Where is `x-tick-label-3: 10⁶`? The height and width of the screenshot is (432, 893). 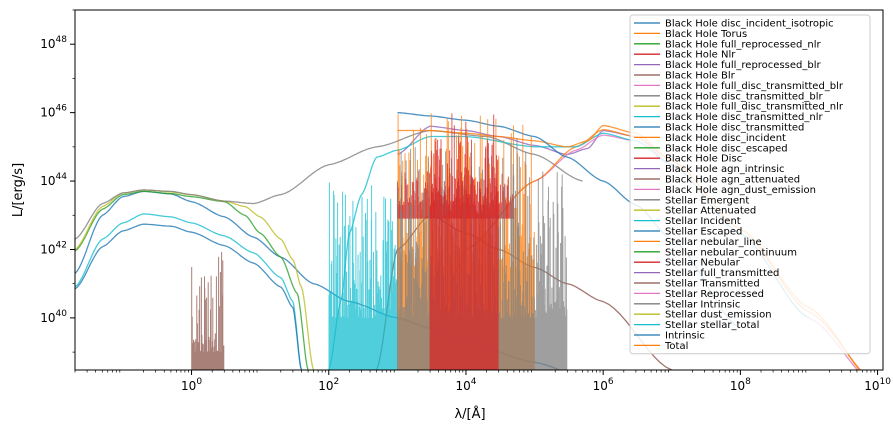 x-tick-label-3: 10⁶ is located at coordinates (603, 385).